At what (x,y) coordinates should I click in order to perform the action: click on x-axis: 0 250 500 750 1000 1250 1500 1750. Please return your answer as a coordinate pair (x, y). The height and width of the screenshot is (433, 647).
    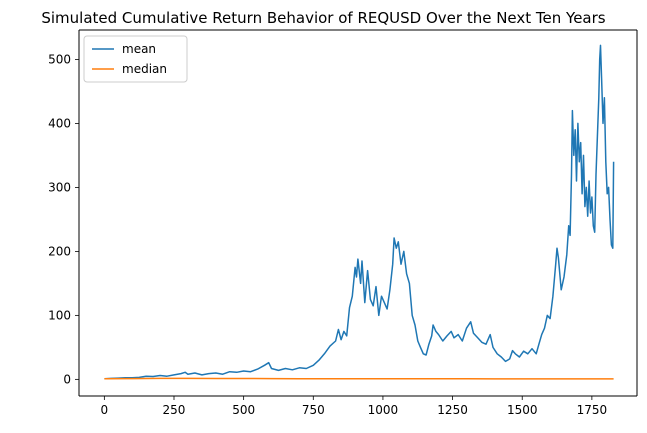
    Looking at the image, I should click on (354, 406).